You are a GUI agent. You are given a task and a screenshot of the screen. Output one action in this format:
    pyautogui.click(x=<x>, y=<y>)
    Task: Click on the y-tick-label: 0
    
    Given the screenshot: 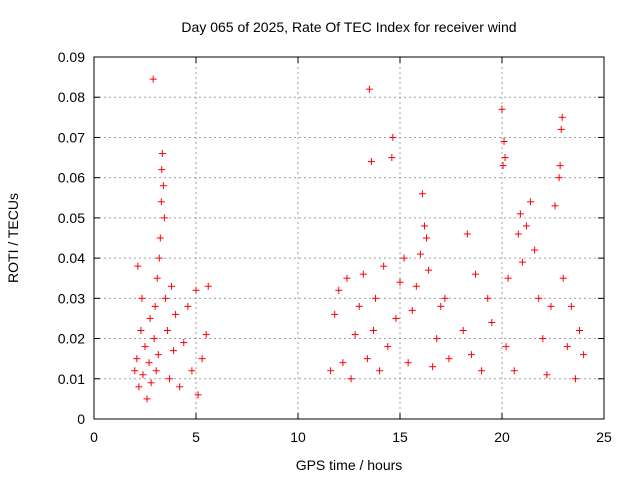 What is the action you would take?
    pyautogui.click(x=81, y=419)
    